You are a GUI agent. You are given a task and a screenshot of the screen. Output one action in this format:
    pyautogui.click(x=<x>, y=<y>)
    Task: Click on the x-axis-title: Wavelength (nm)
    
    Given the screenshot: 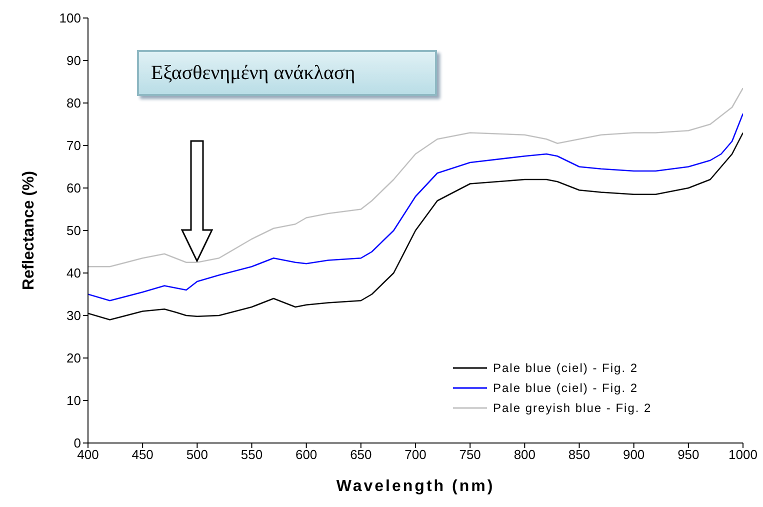 What is the action you would take?
    pyautogui.click(x=415, y=486)
    